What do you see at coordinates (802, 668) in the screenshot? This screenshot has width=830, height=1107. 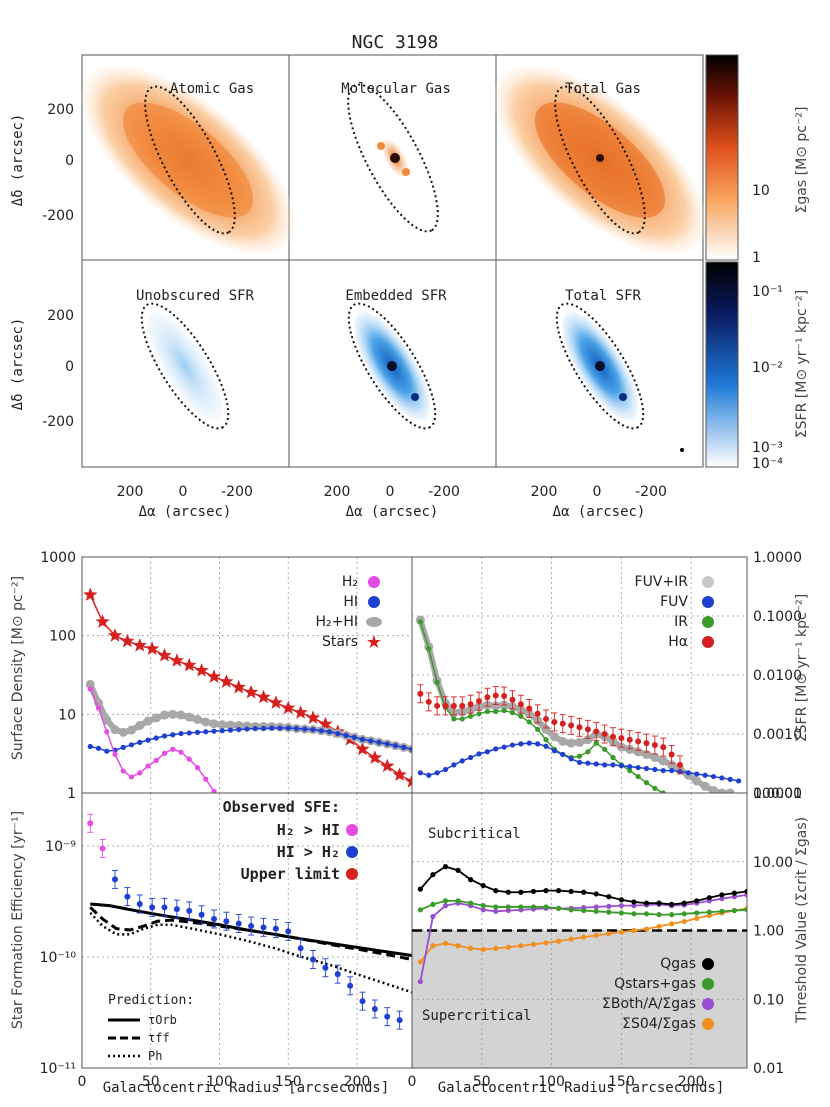 I see `sfr-ylabel: ΣSFR [M⊙ yr⁻¹ kpc⁻²]` at bounding box center [802, 668].